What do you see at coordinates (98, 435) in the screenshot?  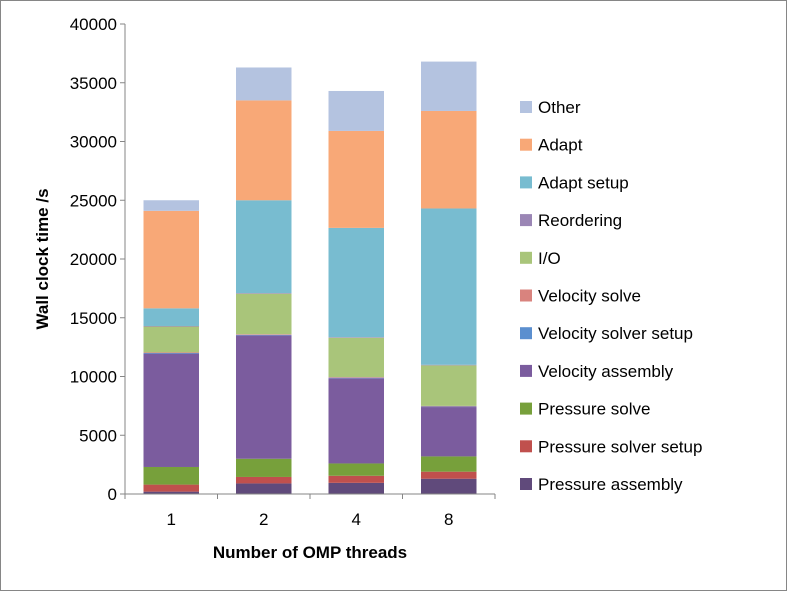 I see `y-tick-label: 5000` at bounding box center [98, 435].